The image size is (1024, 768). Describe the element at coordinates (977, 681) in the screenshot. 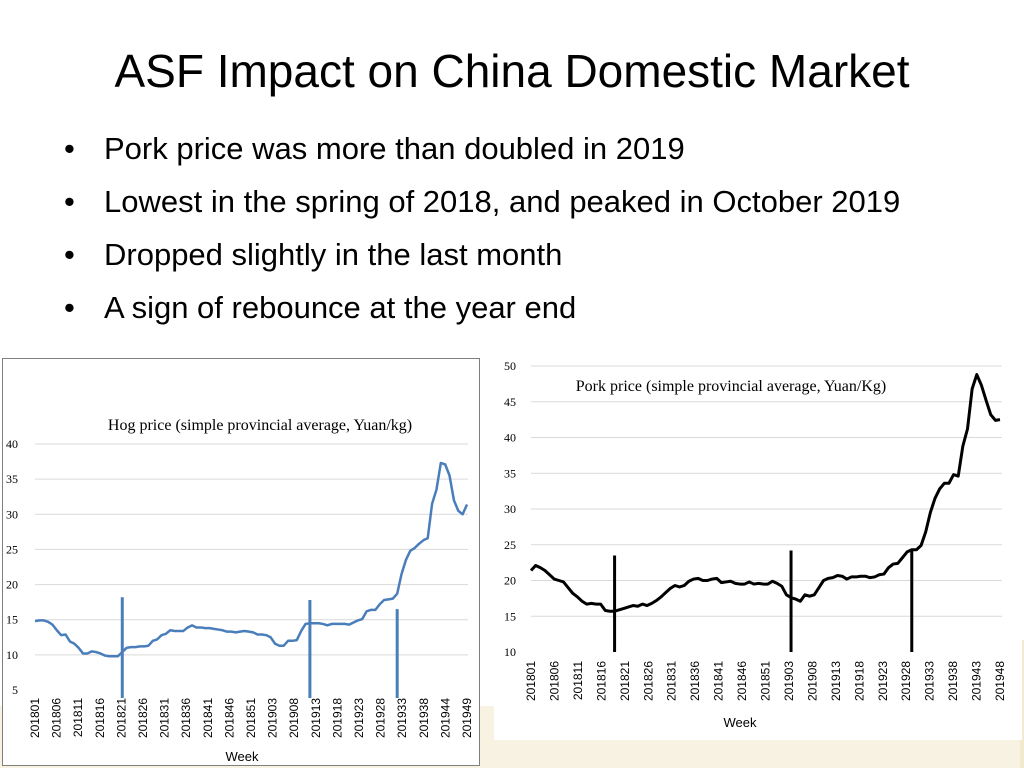

I see `x-tick-label: 201943` at that location.